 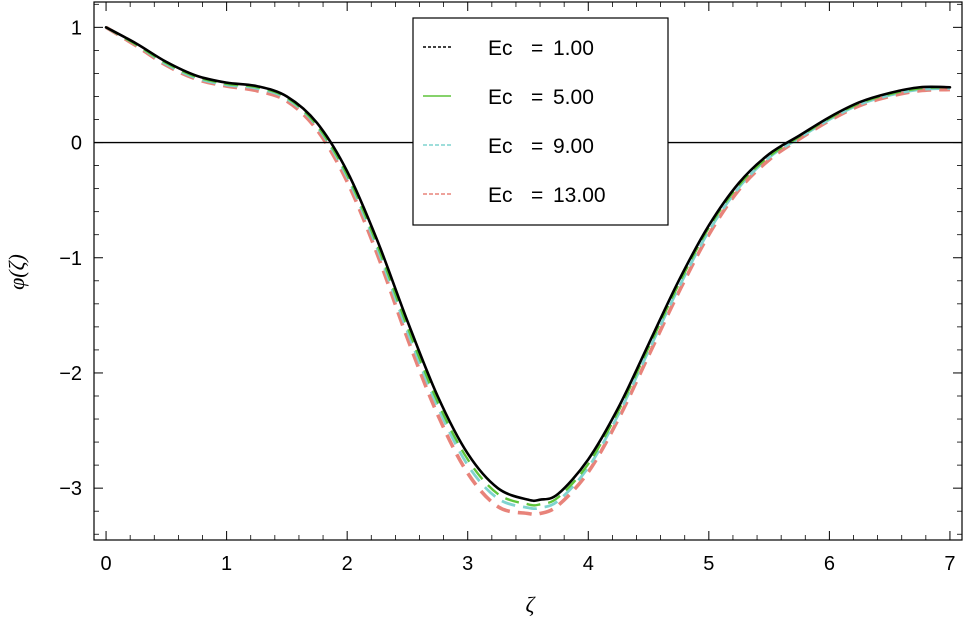 What do you see at coordinates (76, 144) in the screenshot?
I see `y-tick-label: 0` at bounding box center [76, 144].